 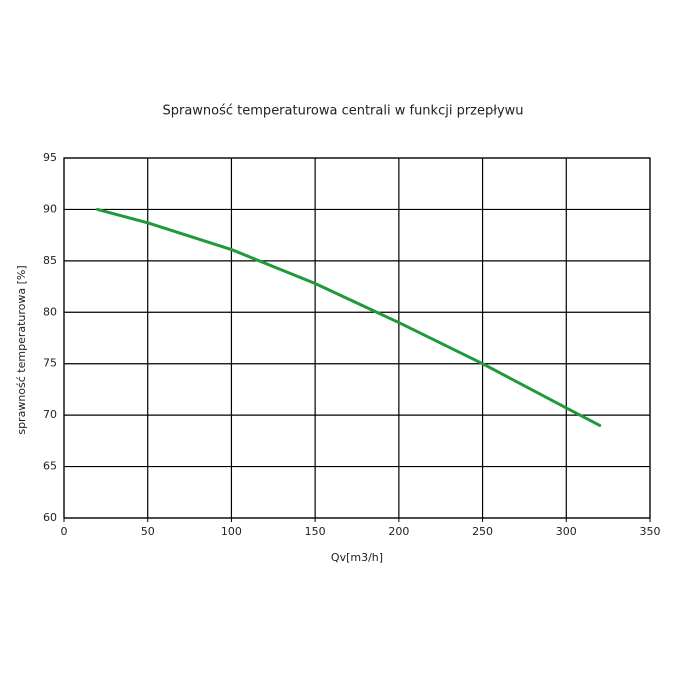 What do you see at coordinates (357, 557) in the screenshot?
I see `x-axis-label: Qv[m3/h]` at bounding box center [357, 557].